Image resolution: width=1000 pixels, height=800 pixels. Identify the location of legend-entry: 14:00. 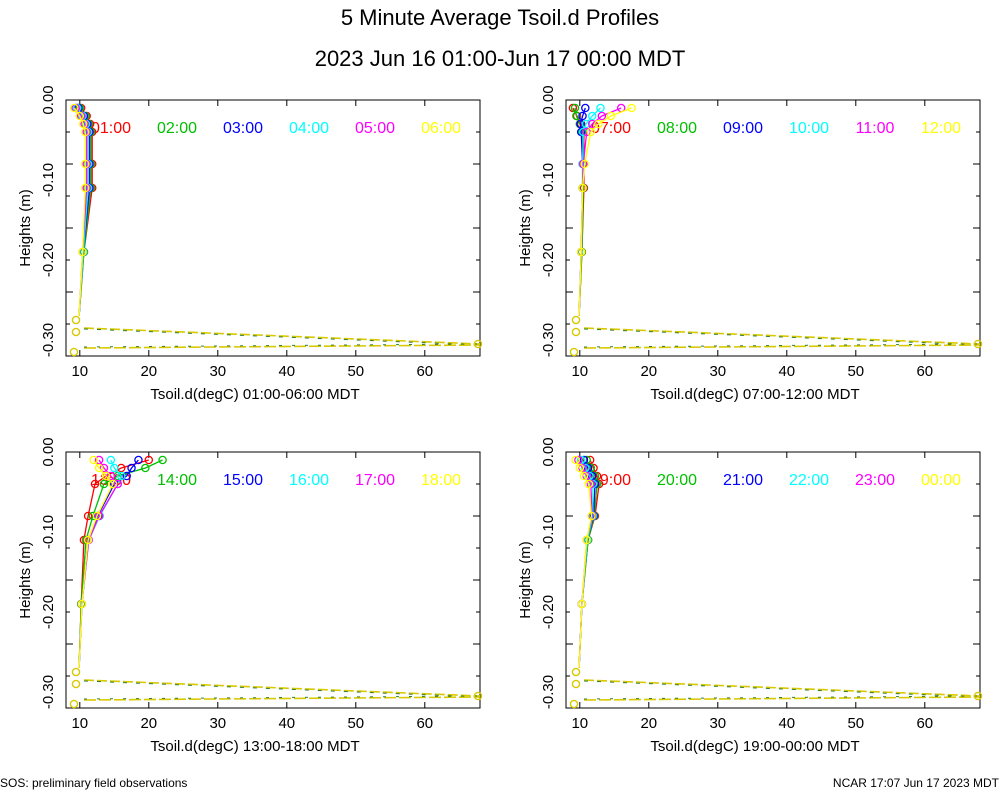
(177, 480).